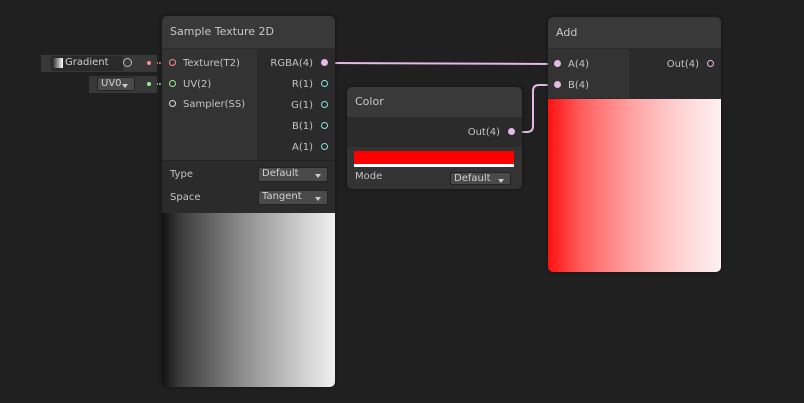  Describe the element at coordinates (172, 62) in the screenshot. I see `texture-input-port` at that location.